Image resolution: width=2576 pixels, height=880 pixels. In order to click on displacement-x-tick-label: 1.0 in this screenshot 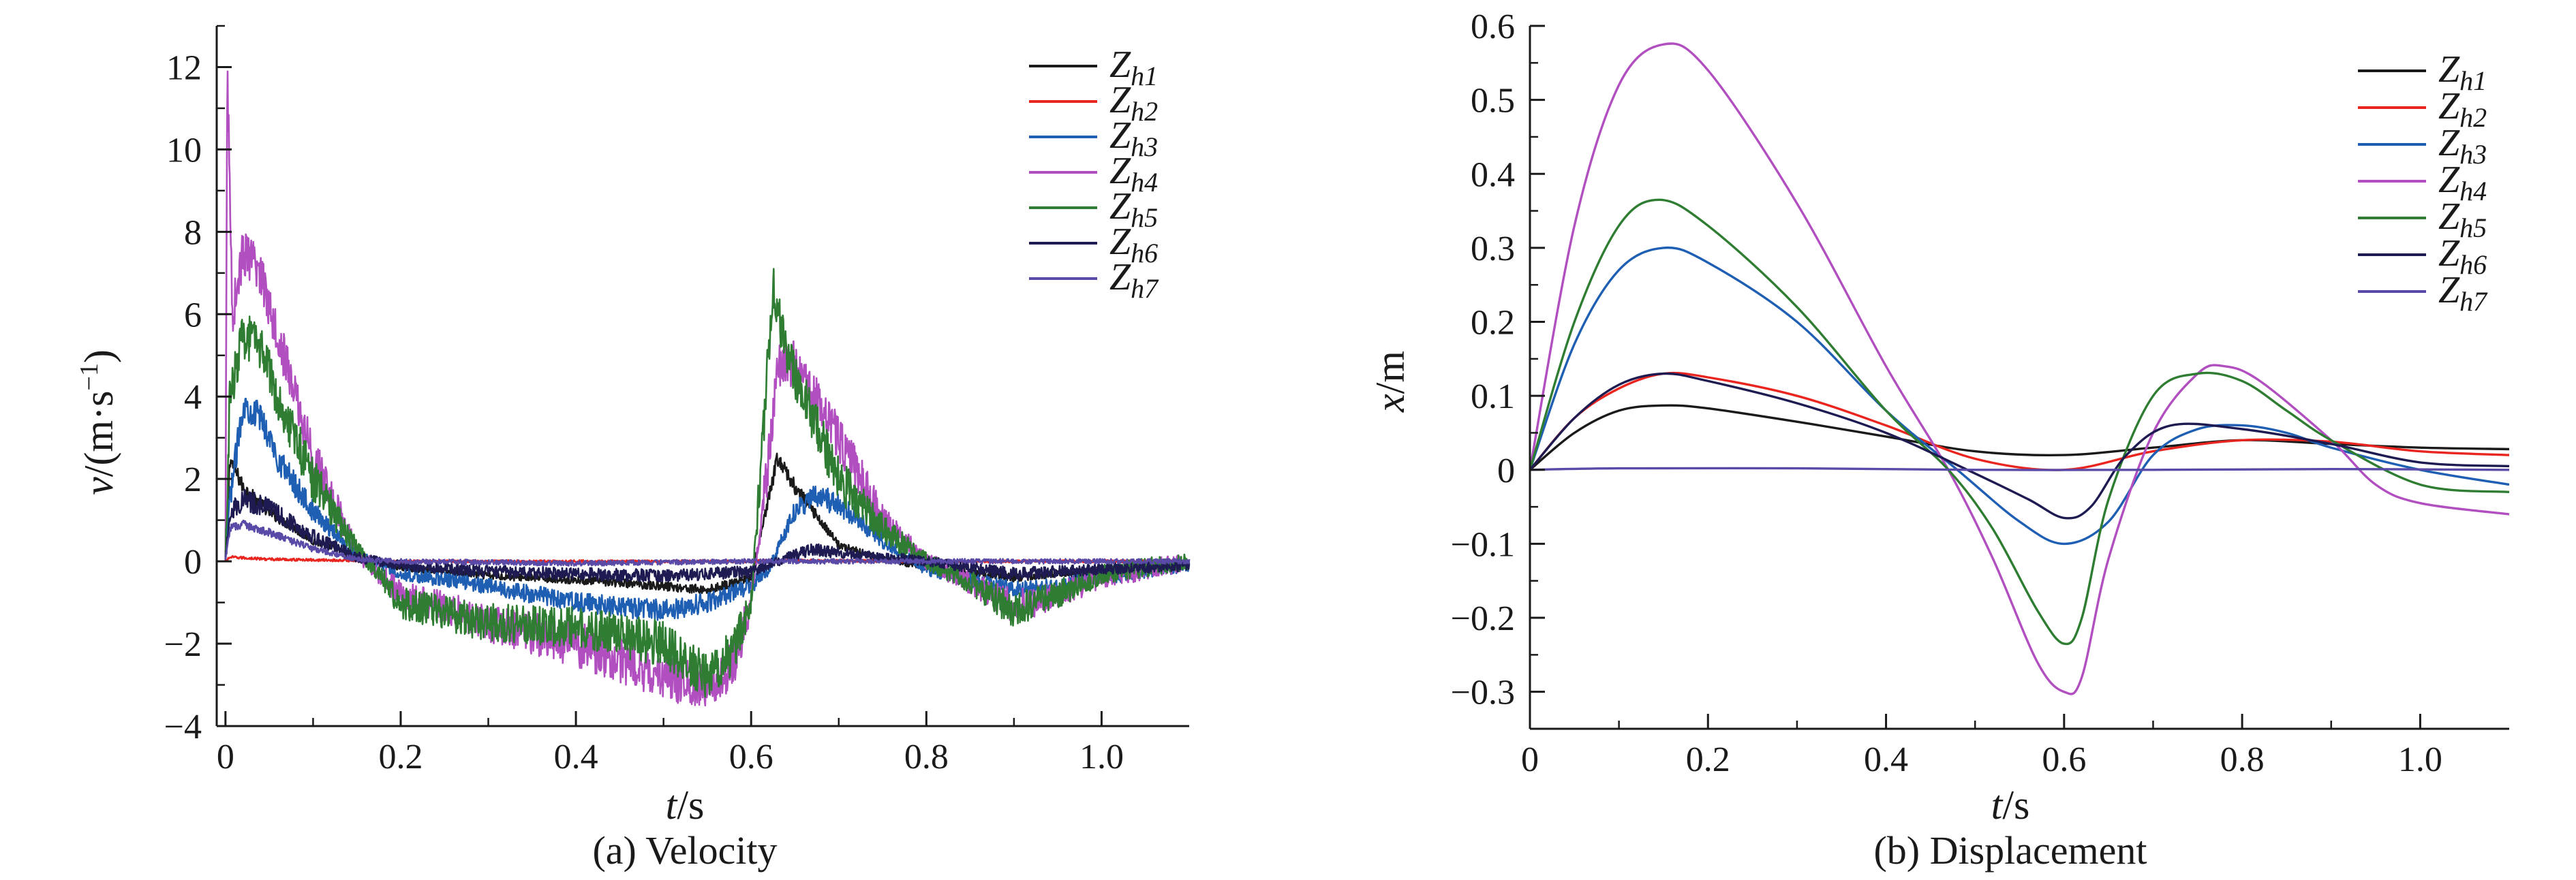, I will do `click(2420, 759)`.